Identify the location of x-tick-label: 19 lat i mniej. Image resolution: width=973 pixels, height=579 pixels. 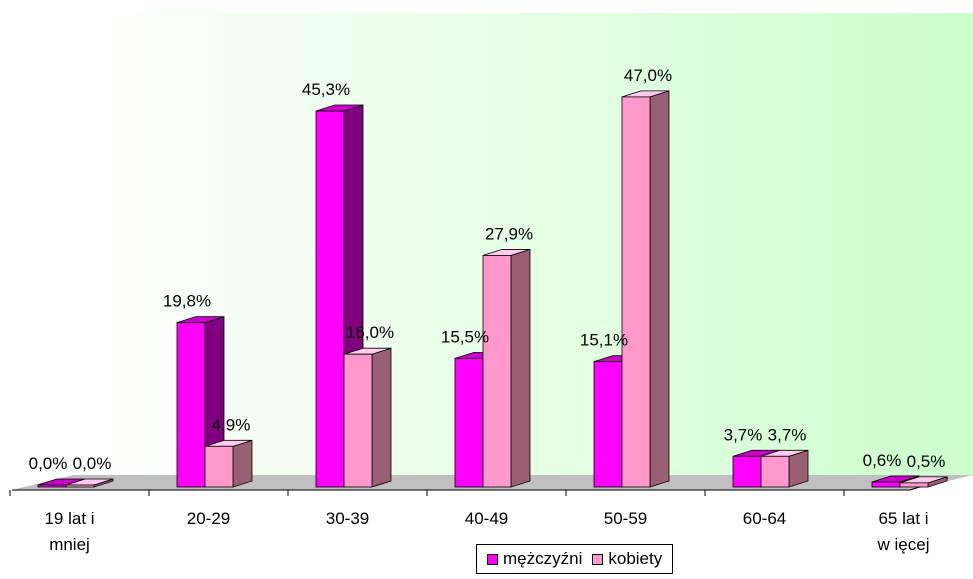
(69, 531).